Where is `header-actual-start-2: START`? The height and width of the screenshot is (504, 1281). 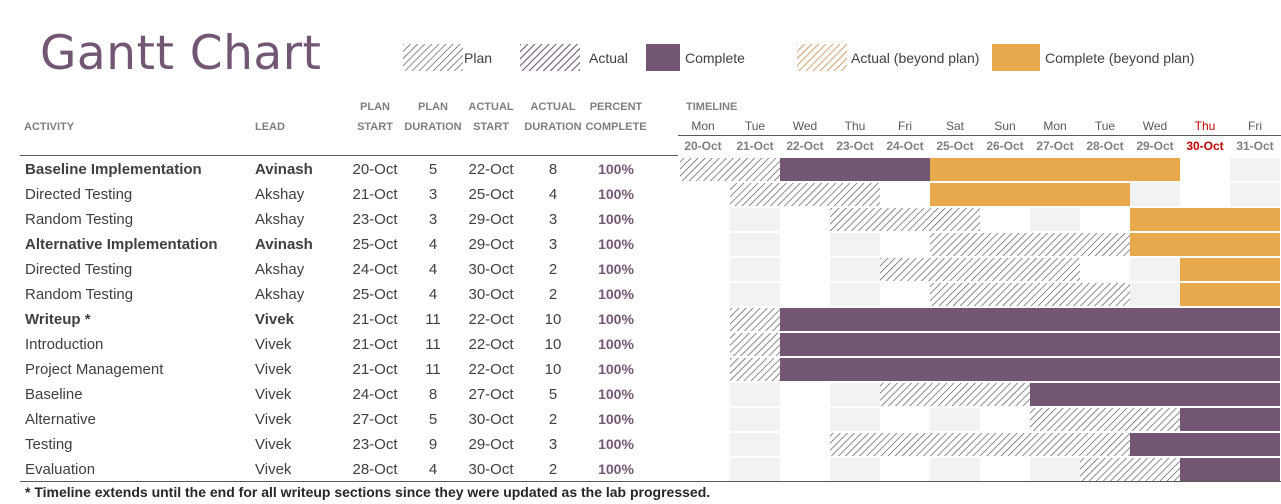
header-actual-start-2: START is located at coordinates (491, 127).